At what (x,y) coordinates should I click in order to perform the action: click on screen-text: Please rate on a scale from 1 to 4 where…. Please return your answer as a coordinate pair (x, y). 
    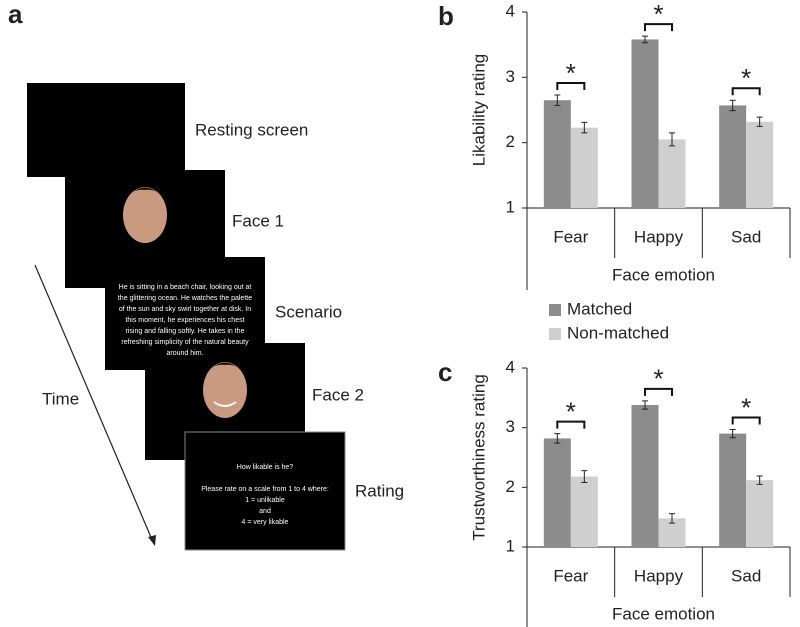
    Looking at the image, I should click on (265, 489).